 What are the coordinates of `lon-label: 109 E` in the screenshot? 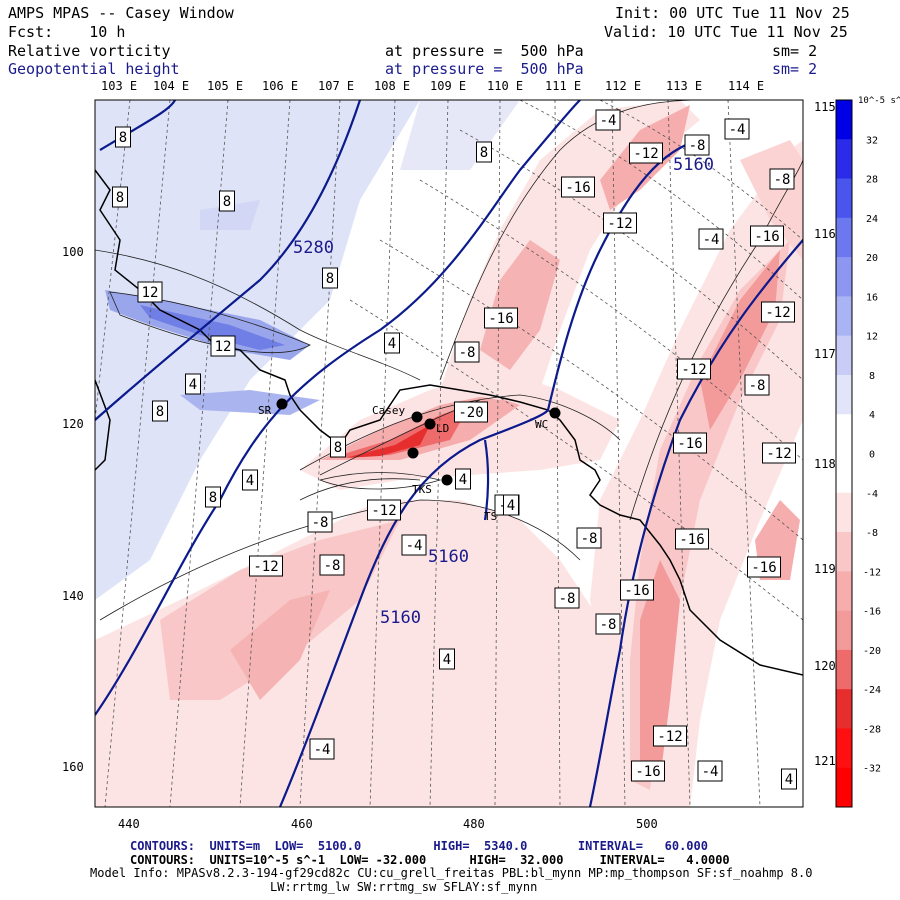 It's located at (448, 86).